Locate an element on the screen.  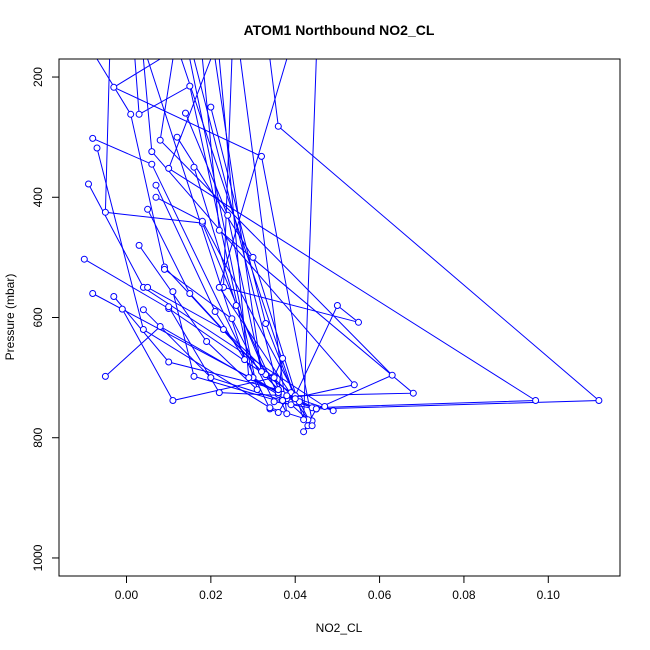
chart-title: ATOM1 Northbound NO2_CL is located at coordinates (339, 30).